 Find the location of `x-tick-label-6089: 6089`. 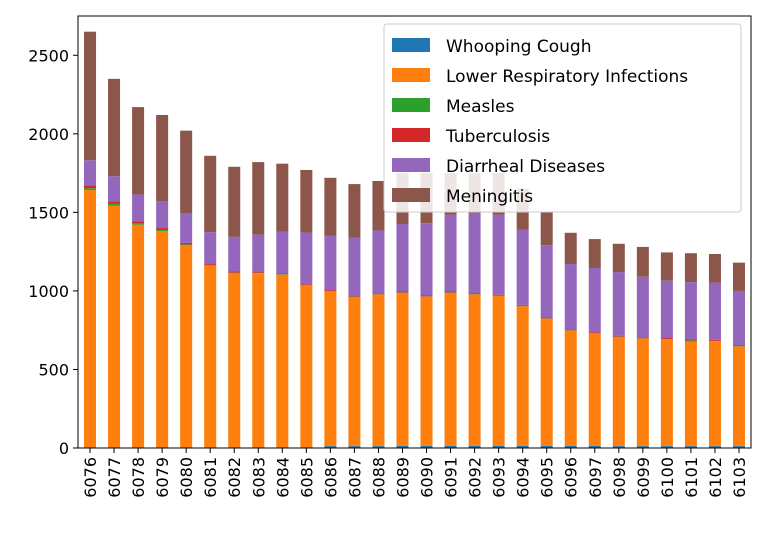

x-tick-label-6089: 6089 is located at coordinates (402, 477).